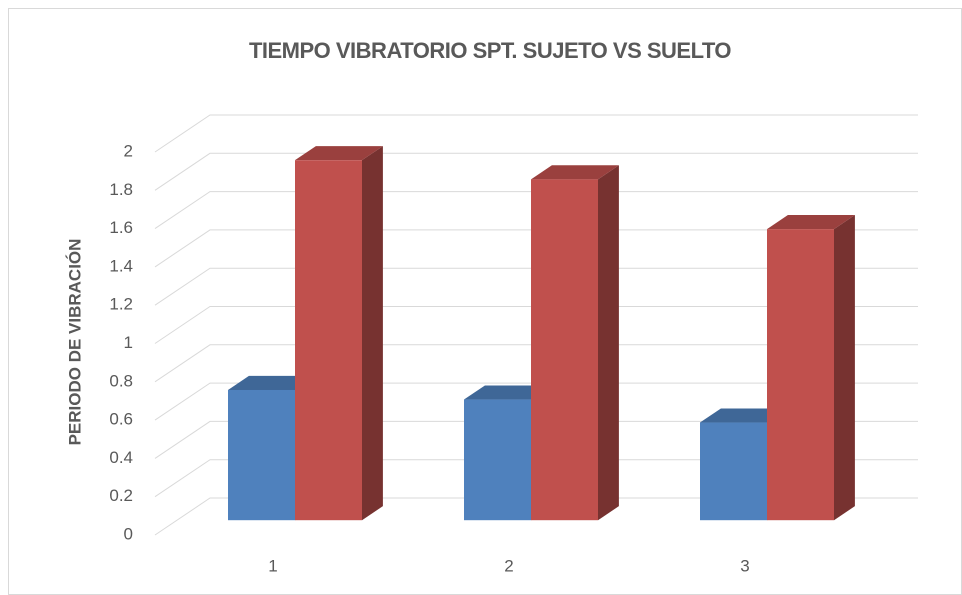  I want to click on x-tick-label: 3, so click(744, 565).